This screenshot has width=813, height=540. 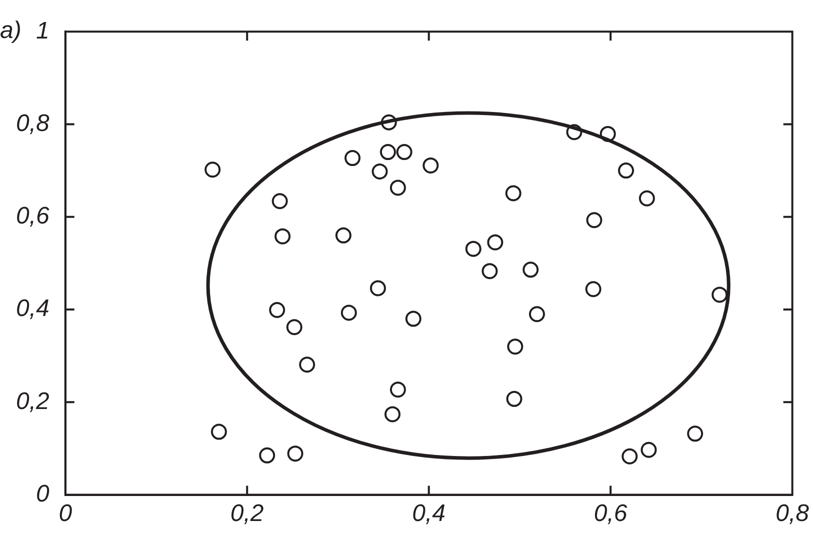 I want to click on x-tick-label: 0,8, so click(x=793, y=514).